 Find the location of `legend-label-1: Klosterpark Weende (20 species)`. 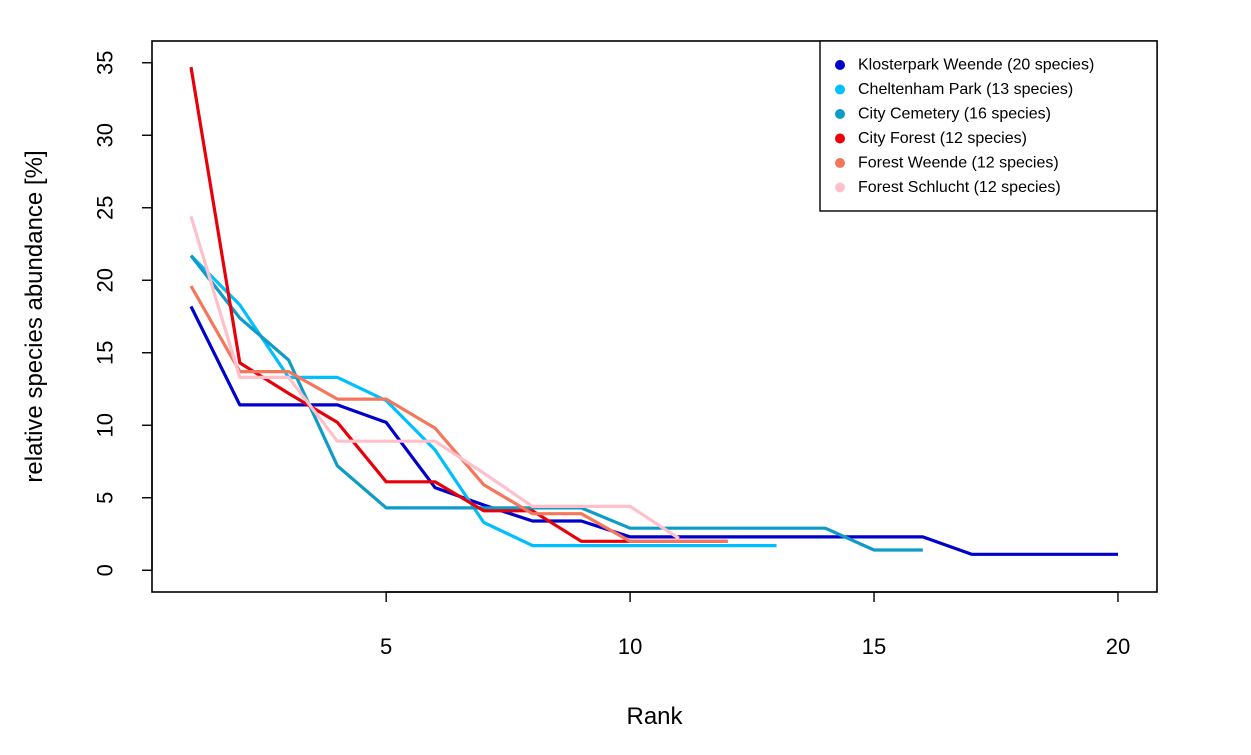

legend-label-1: Klosterpark Weende (20 species) is located at coordinates (976, 65).